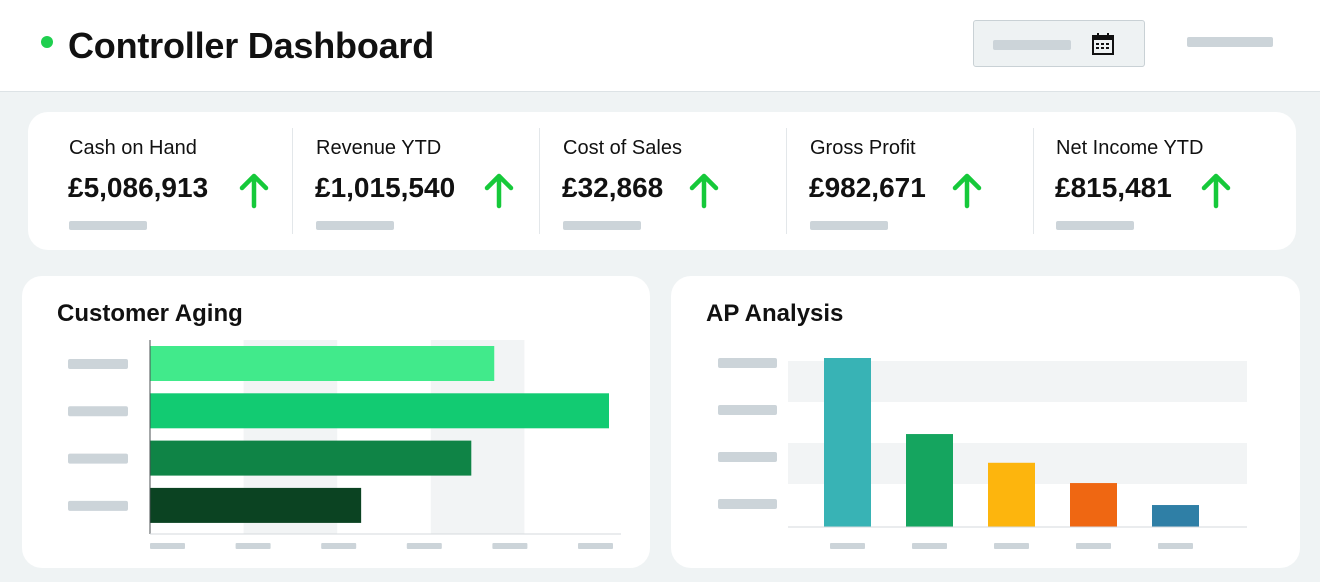  I want to click on kpi-label: Cash on Hand, so click(133, 148).